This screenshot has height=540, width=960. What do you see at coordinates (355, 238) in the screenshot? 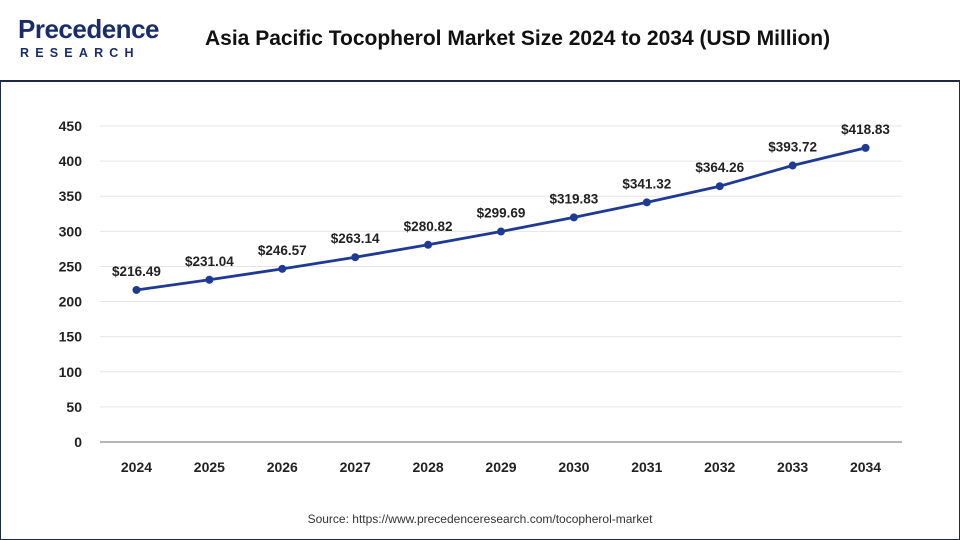
I see `data-label: $263.14` at bounding box center [355, 238].